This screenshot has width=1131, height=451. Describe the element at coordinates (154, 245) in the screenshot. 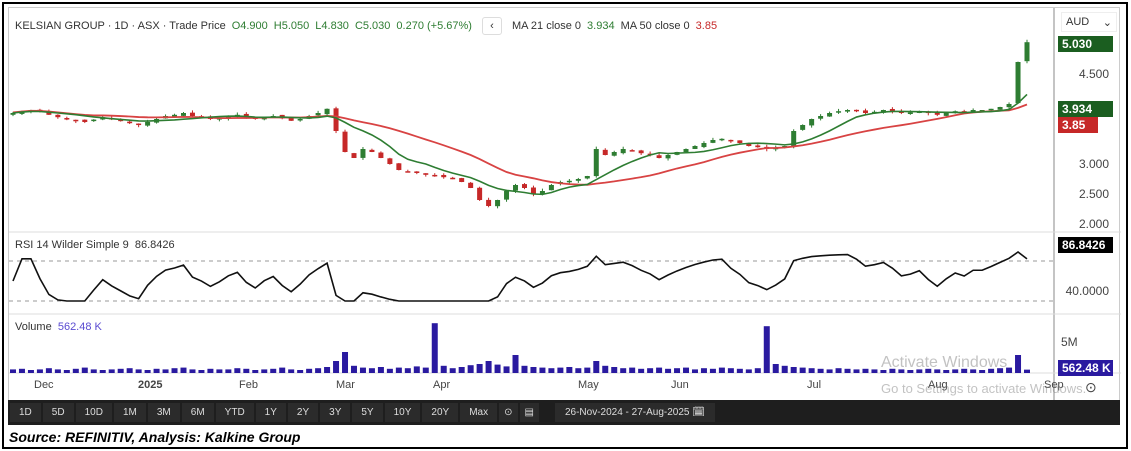

I see `rsi-value: 86.8426` at that location.